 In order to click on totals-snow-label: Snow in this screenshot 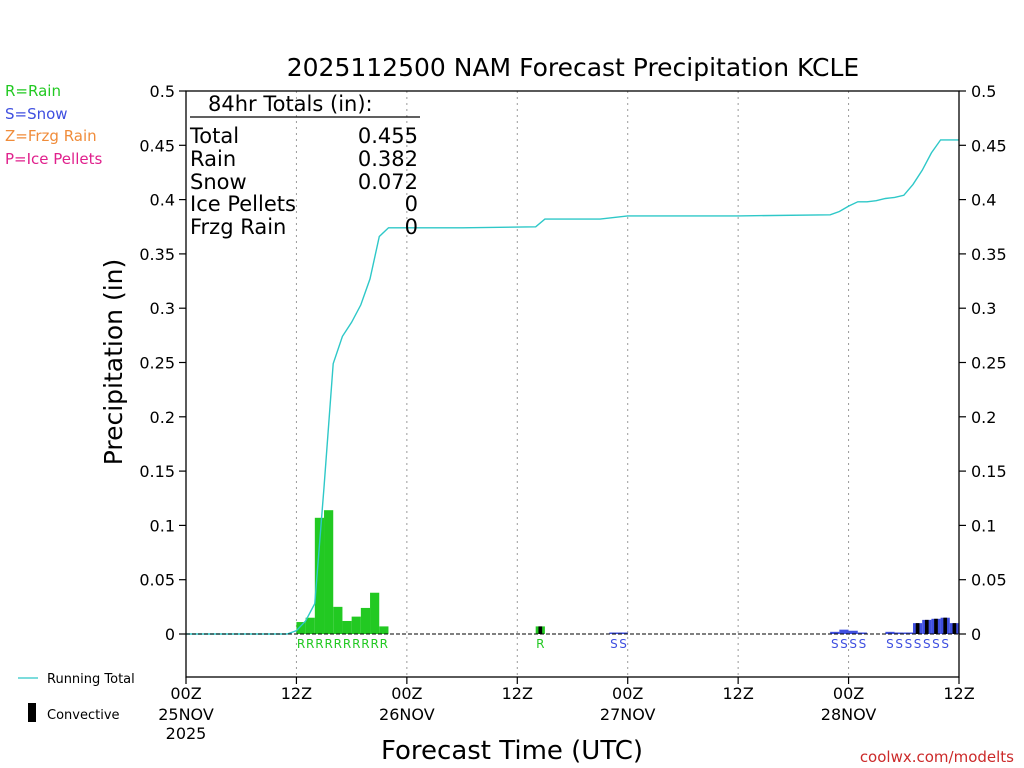, I will do `click(218, 182)`.